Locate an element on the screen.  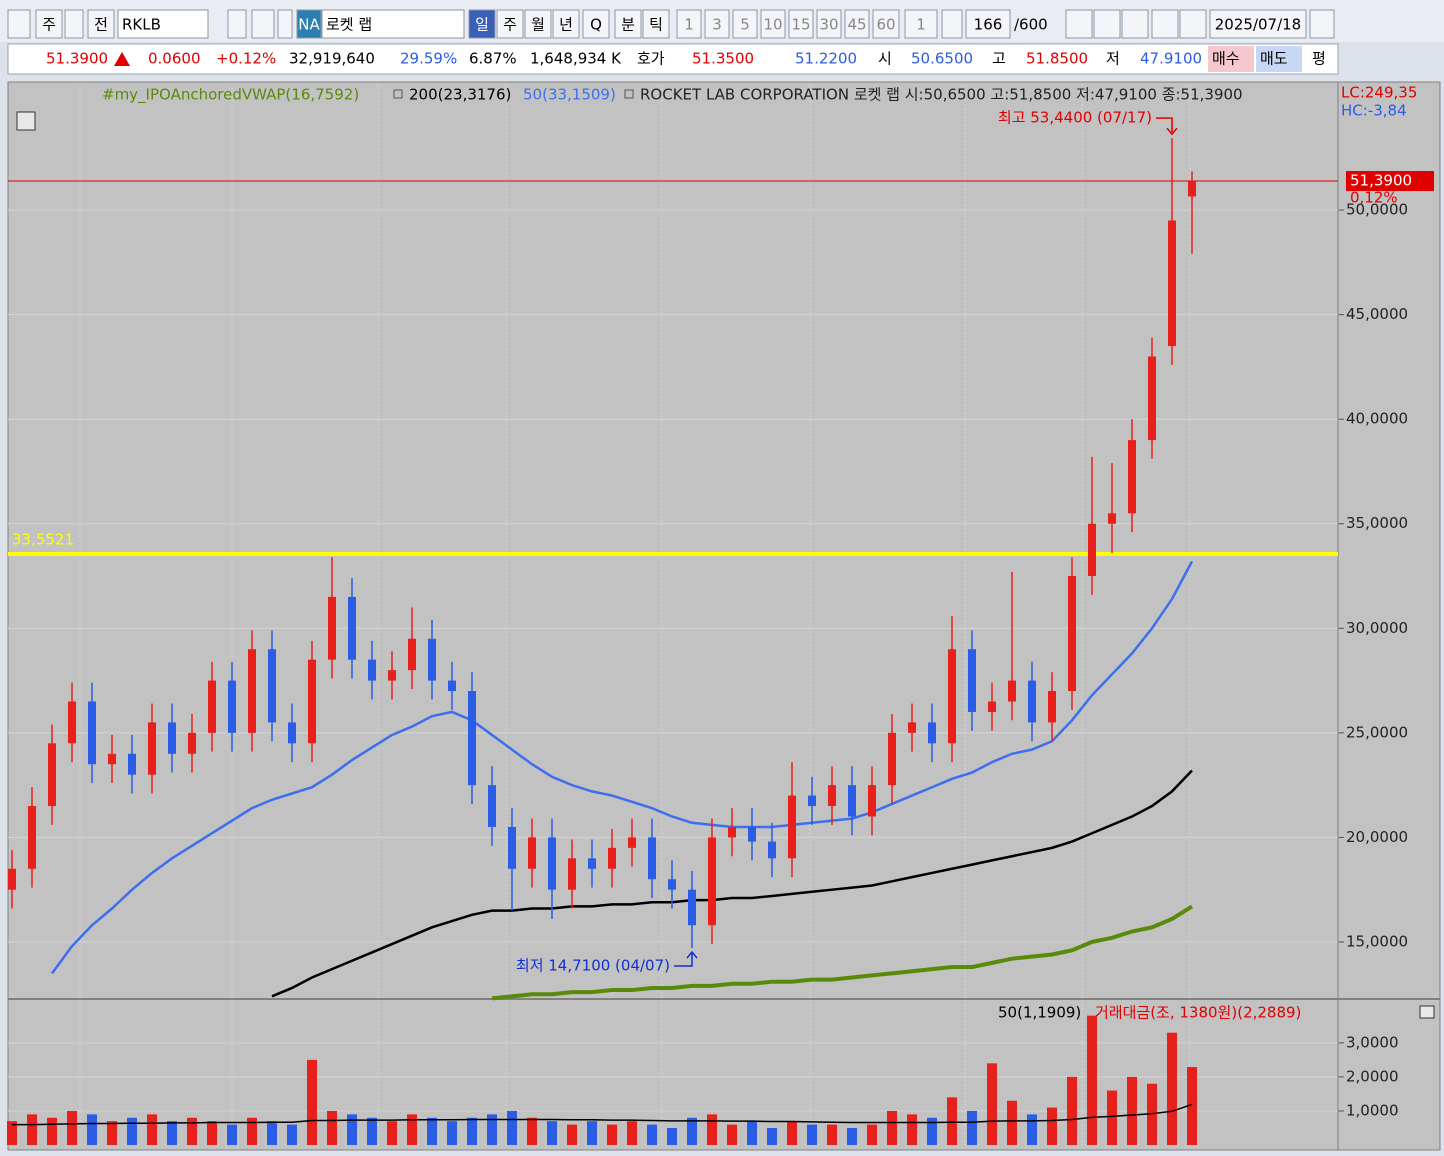
tool-label: 10 is located at coordinates (772, 25).